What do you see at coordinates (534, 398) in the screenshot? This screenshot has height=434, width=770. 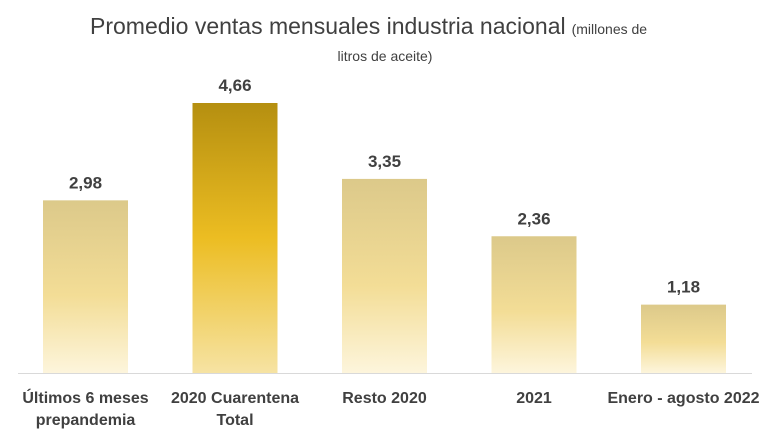 I see `x-tick-label-3-0: 2021` at bounding box center [534, 398].